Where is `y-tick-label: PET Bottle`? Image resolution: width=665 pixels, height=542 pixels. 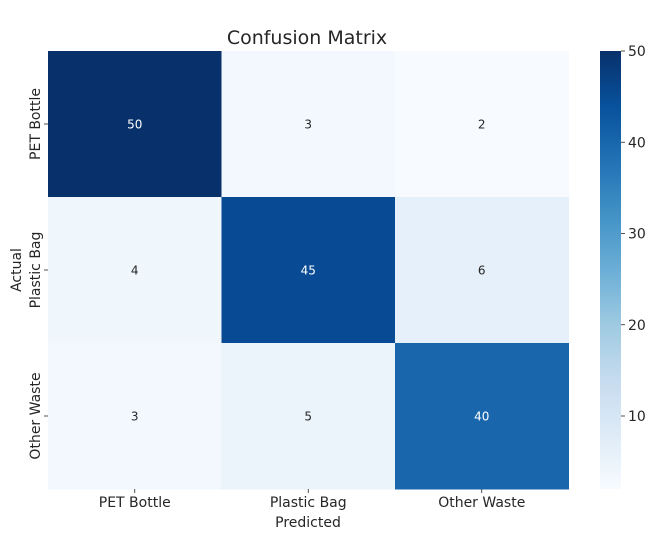
y-tick-label: PET Bottle is located at coordinates (36, 124).